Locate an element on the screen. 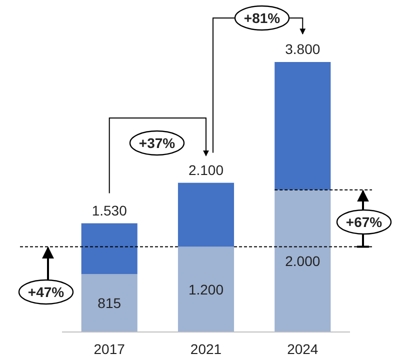  total-label: 3.800 is located at coordinates (302, 49).